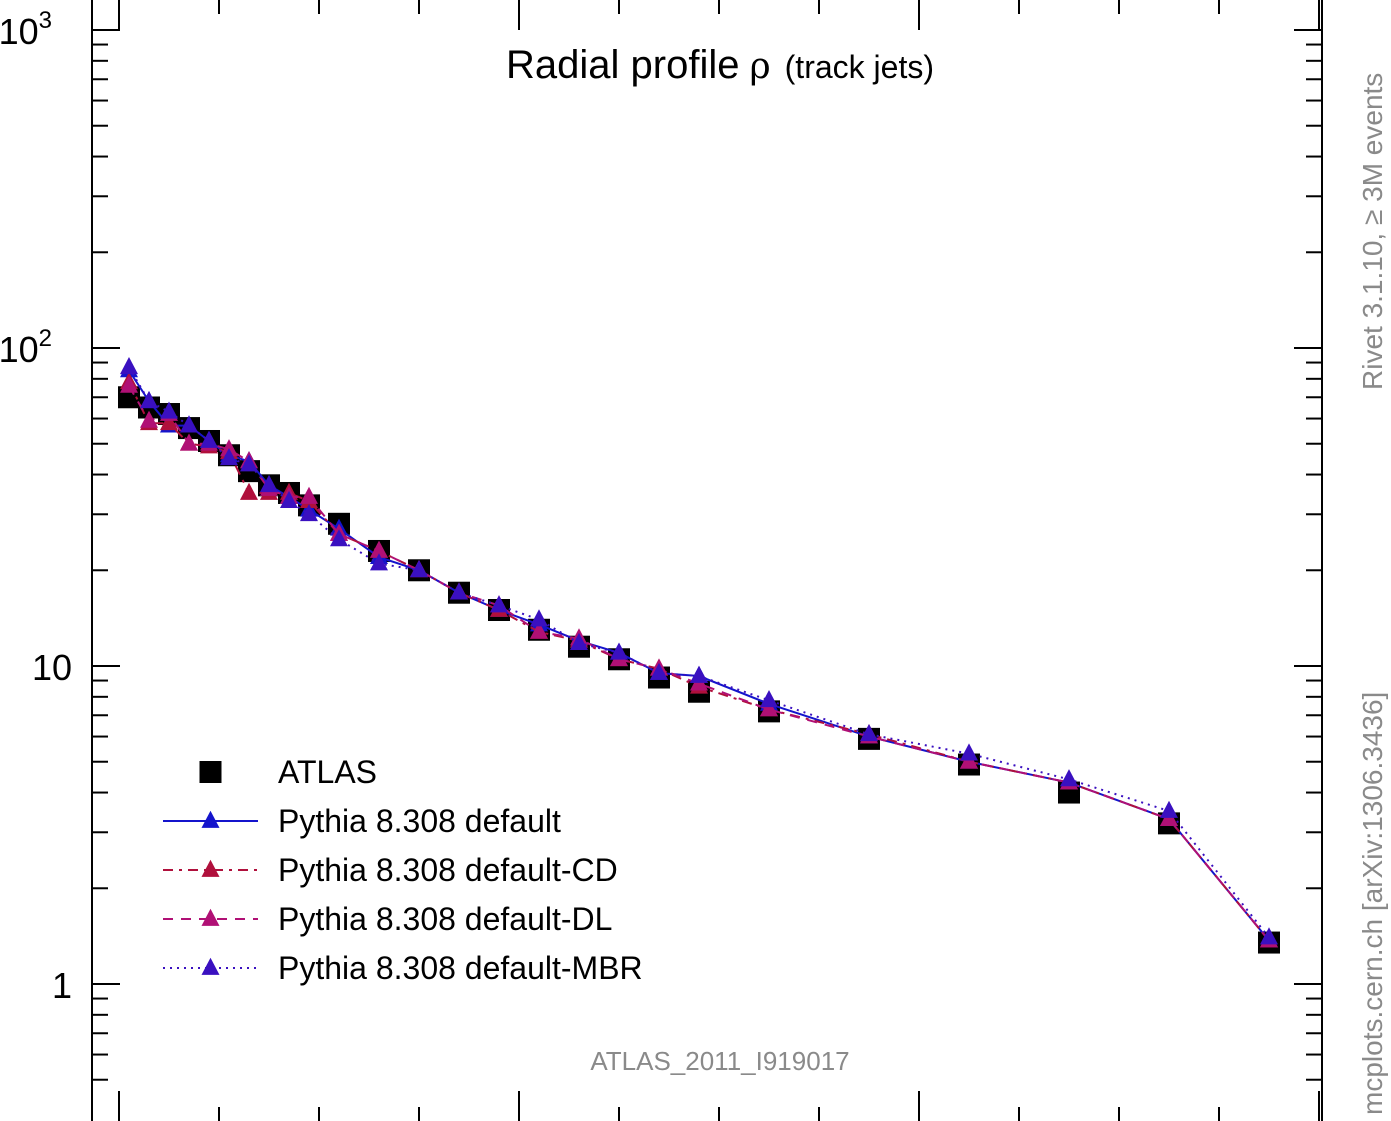 This screenshot has height=1121, width=1391. I want to click on y-tick-label: 10², so click(26, 347).